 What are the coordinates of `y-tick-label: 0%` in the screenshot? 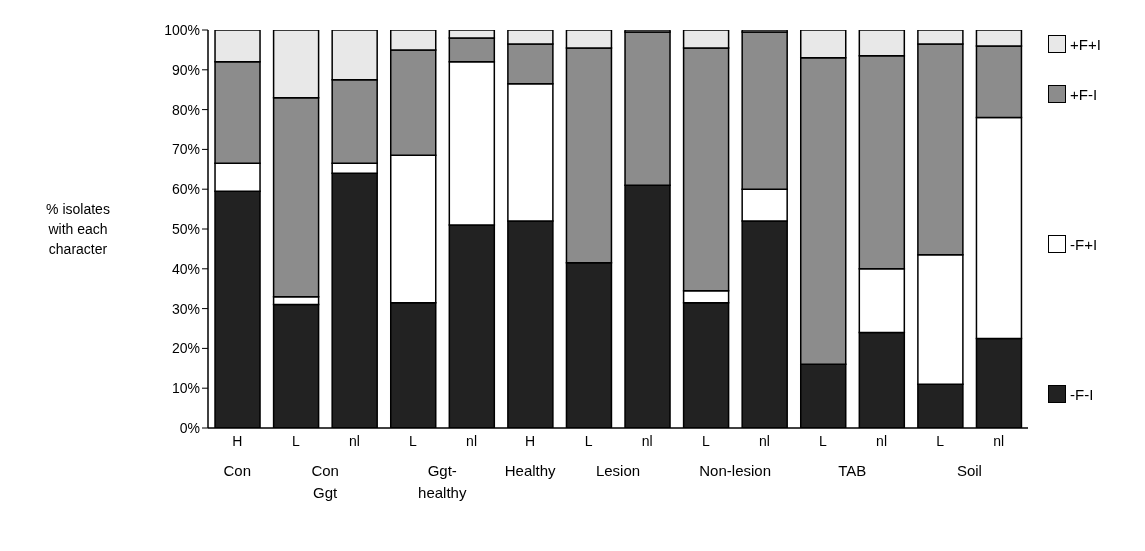 It's located at (189, 427).